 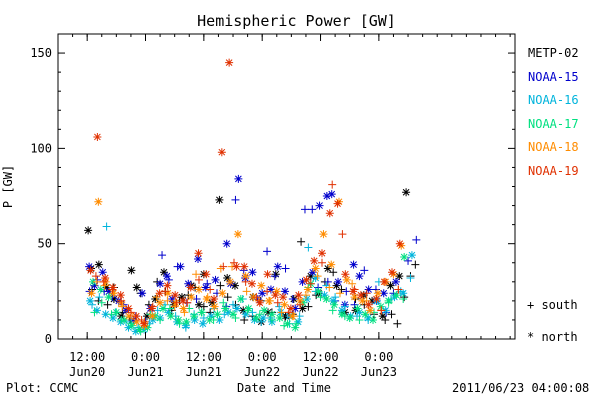 I want to click on legend-item-noaa-15: NOAA-15, so click(x=553, y=76).